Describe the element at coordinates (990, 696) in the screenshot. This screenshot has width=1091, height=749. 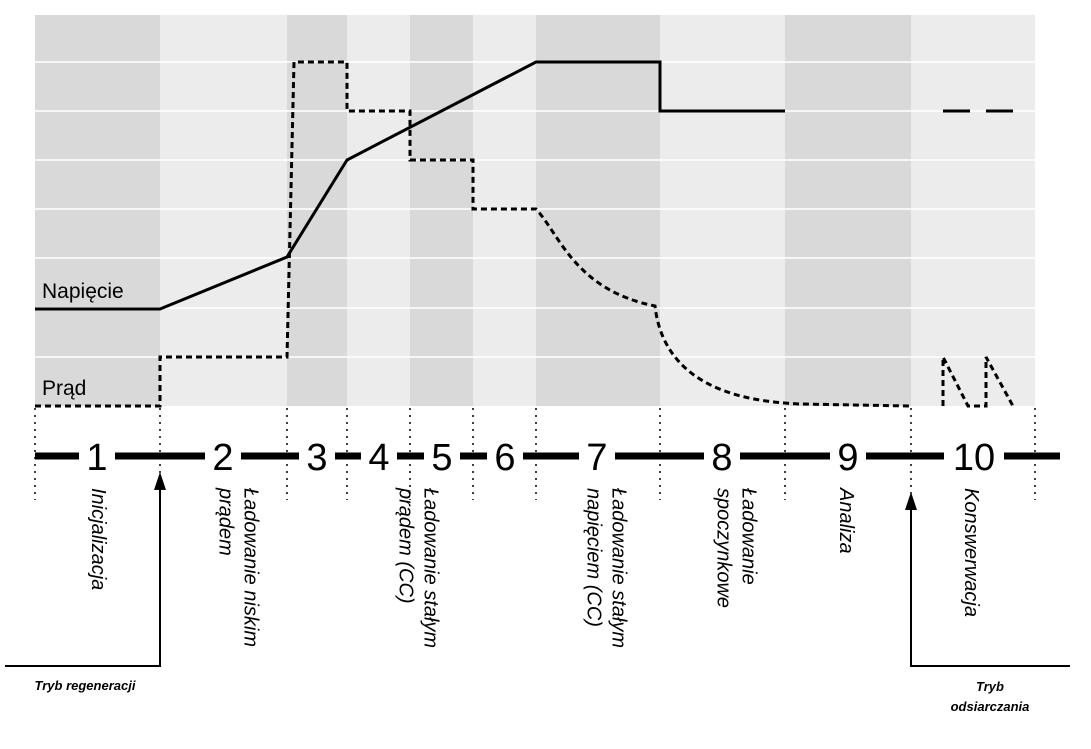
I see `desulfation-label: Tryb odsiarczania` at that location.